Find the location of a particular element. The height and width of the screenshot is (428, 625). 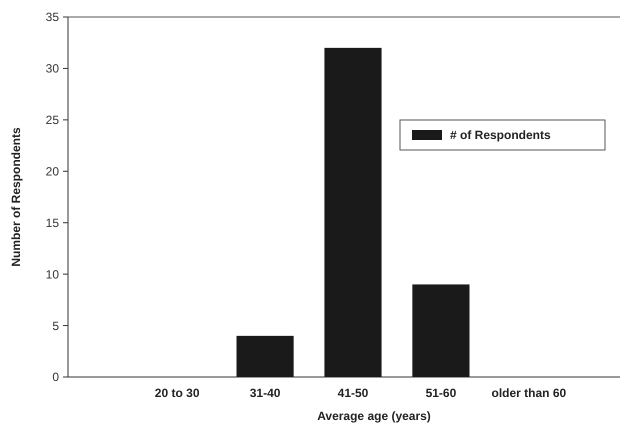

x-tick-label: 51-60 is located at coordinates (441, 393).